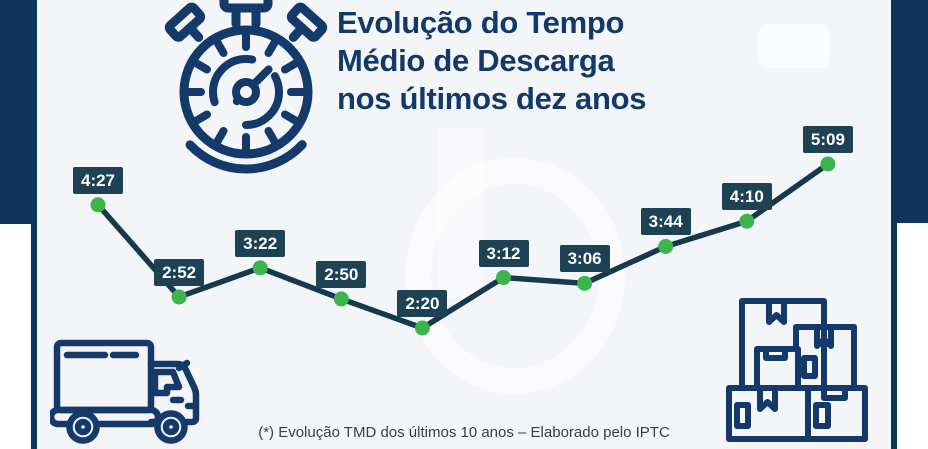  What do you see at coordinates (15, 112) in the screenshot?
I see `frame-left-bar` at bounding box center [15, 112].